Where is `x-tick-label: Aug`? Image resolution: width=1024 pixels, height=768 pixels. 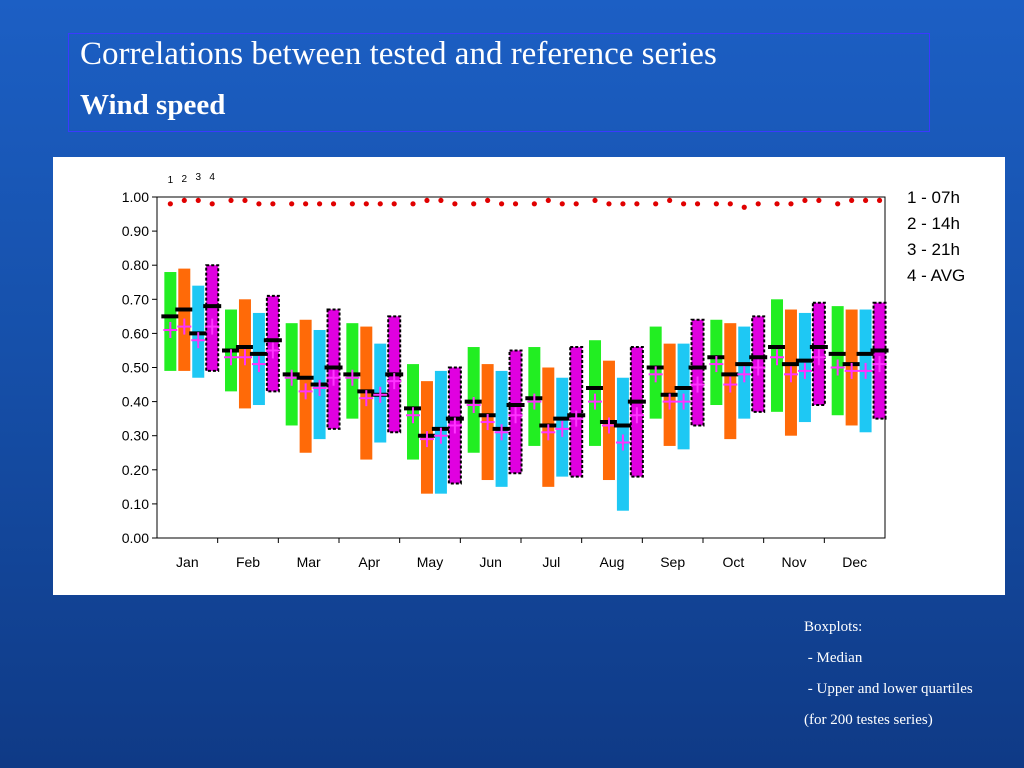
x-tick-label: Aug is located at coordinates (612, 562).